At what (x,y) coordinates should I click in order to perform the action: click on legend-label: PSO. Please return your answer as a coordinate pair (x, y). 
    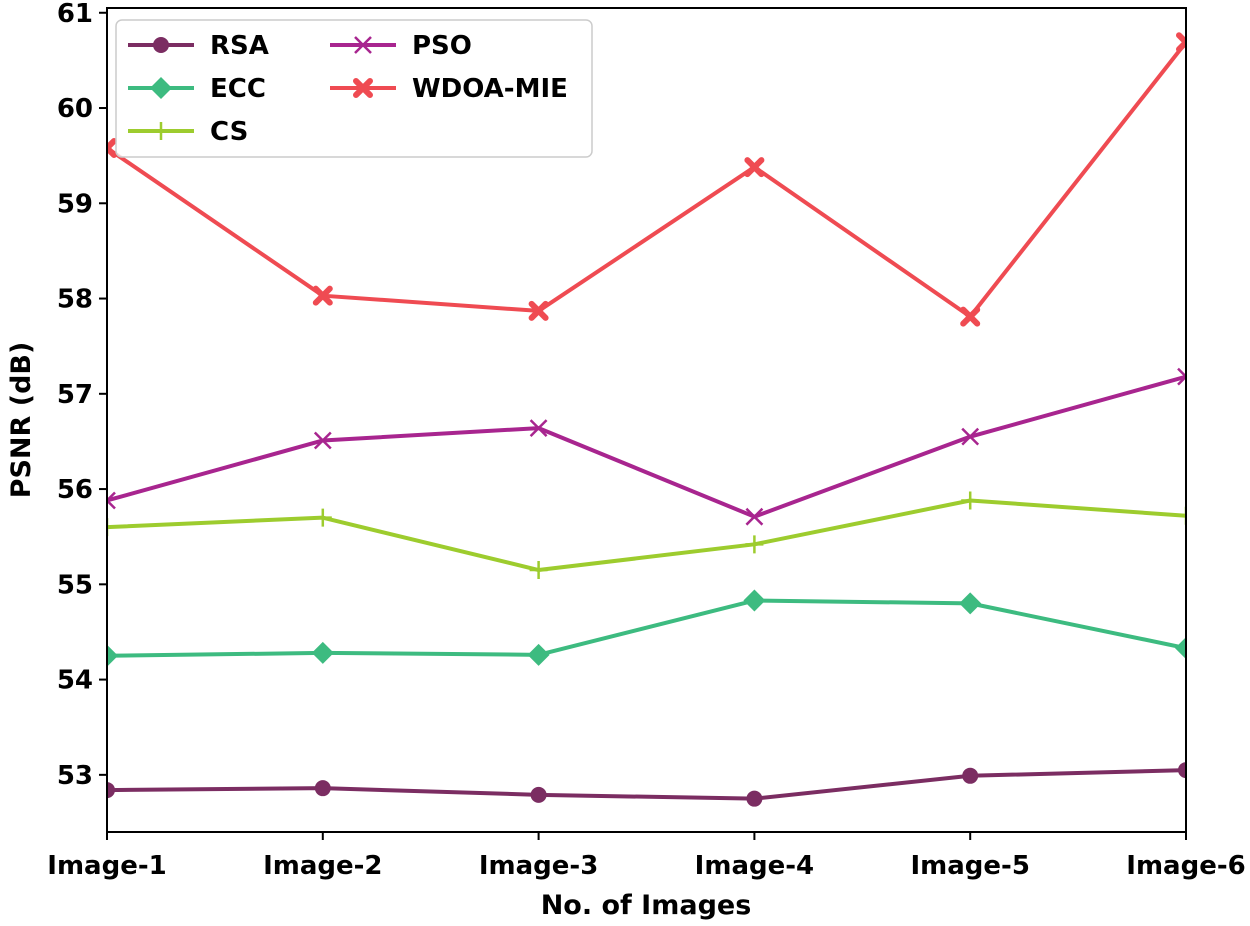
    Looking at the image, I should click on (442, 46).